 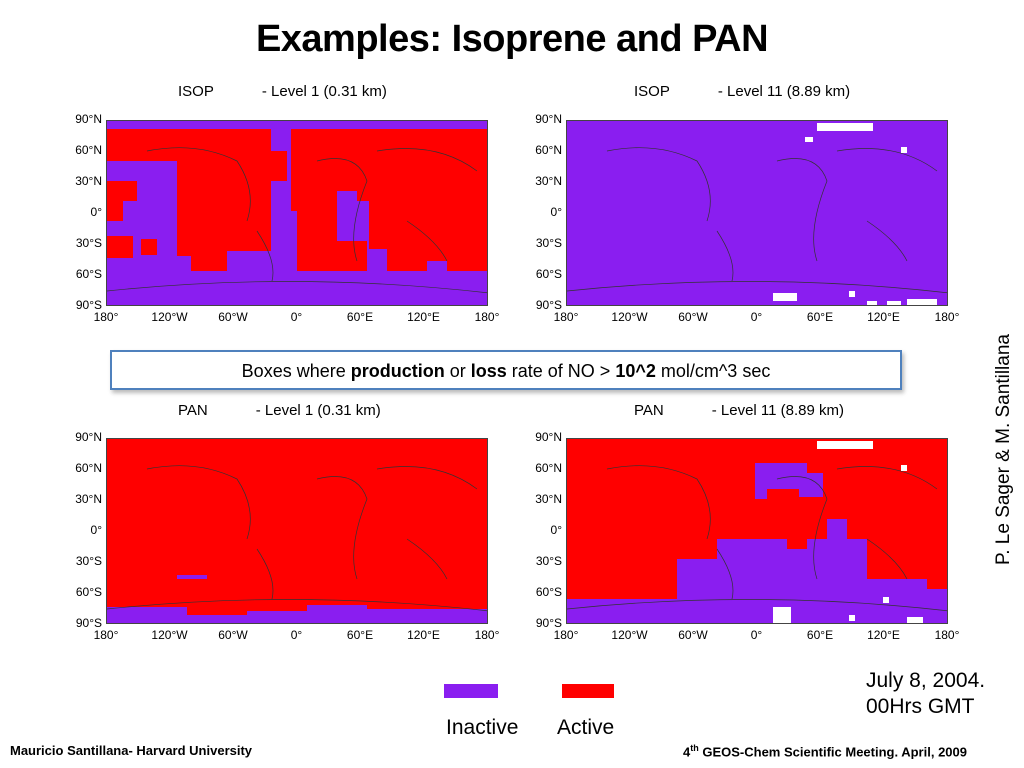 I want to click on note-loss: loss, so click(x=488, y=371).